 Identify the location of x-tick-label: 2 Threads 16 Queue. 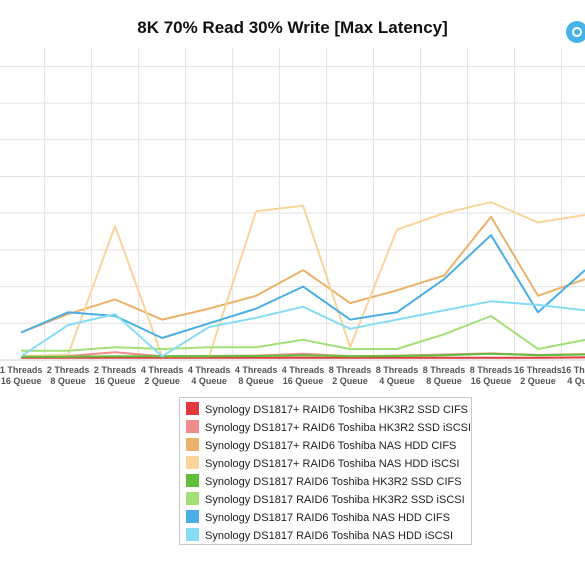
(115, 375).